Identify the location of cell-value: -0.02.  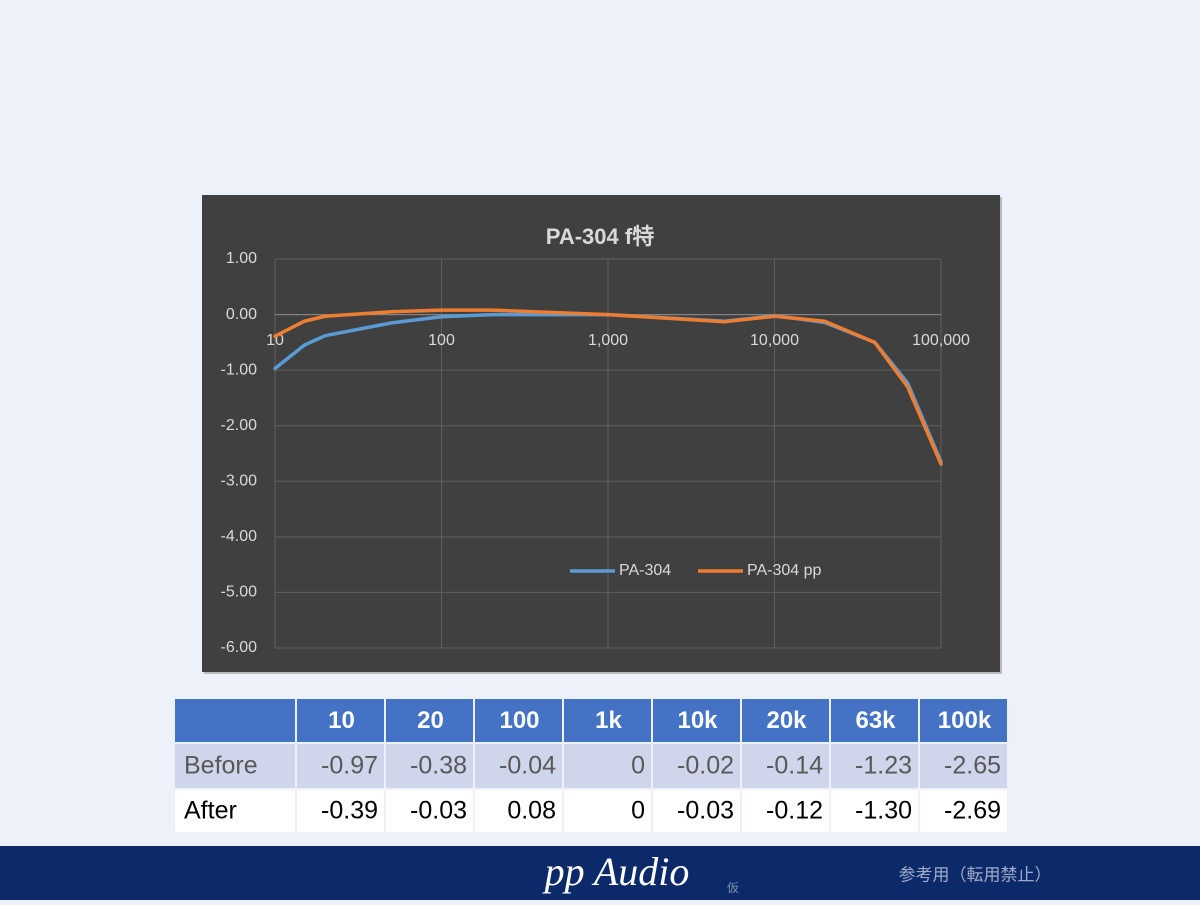
(705, 766).